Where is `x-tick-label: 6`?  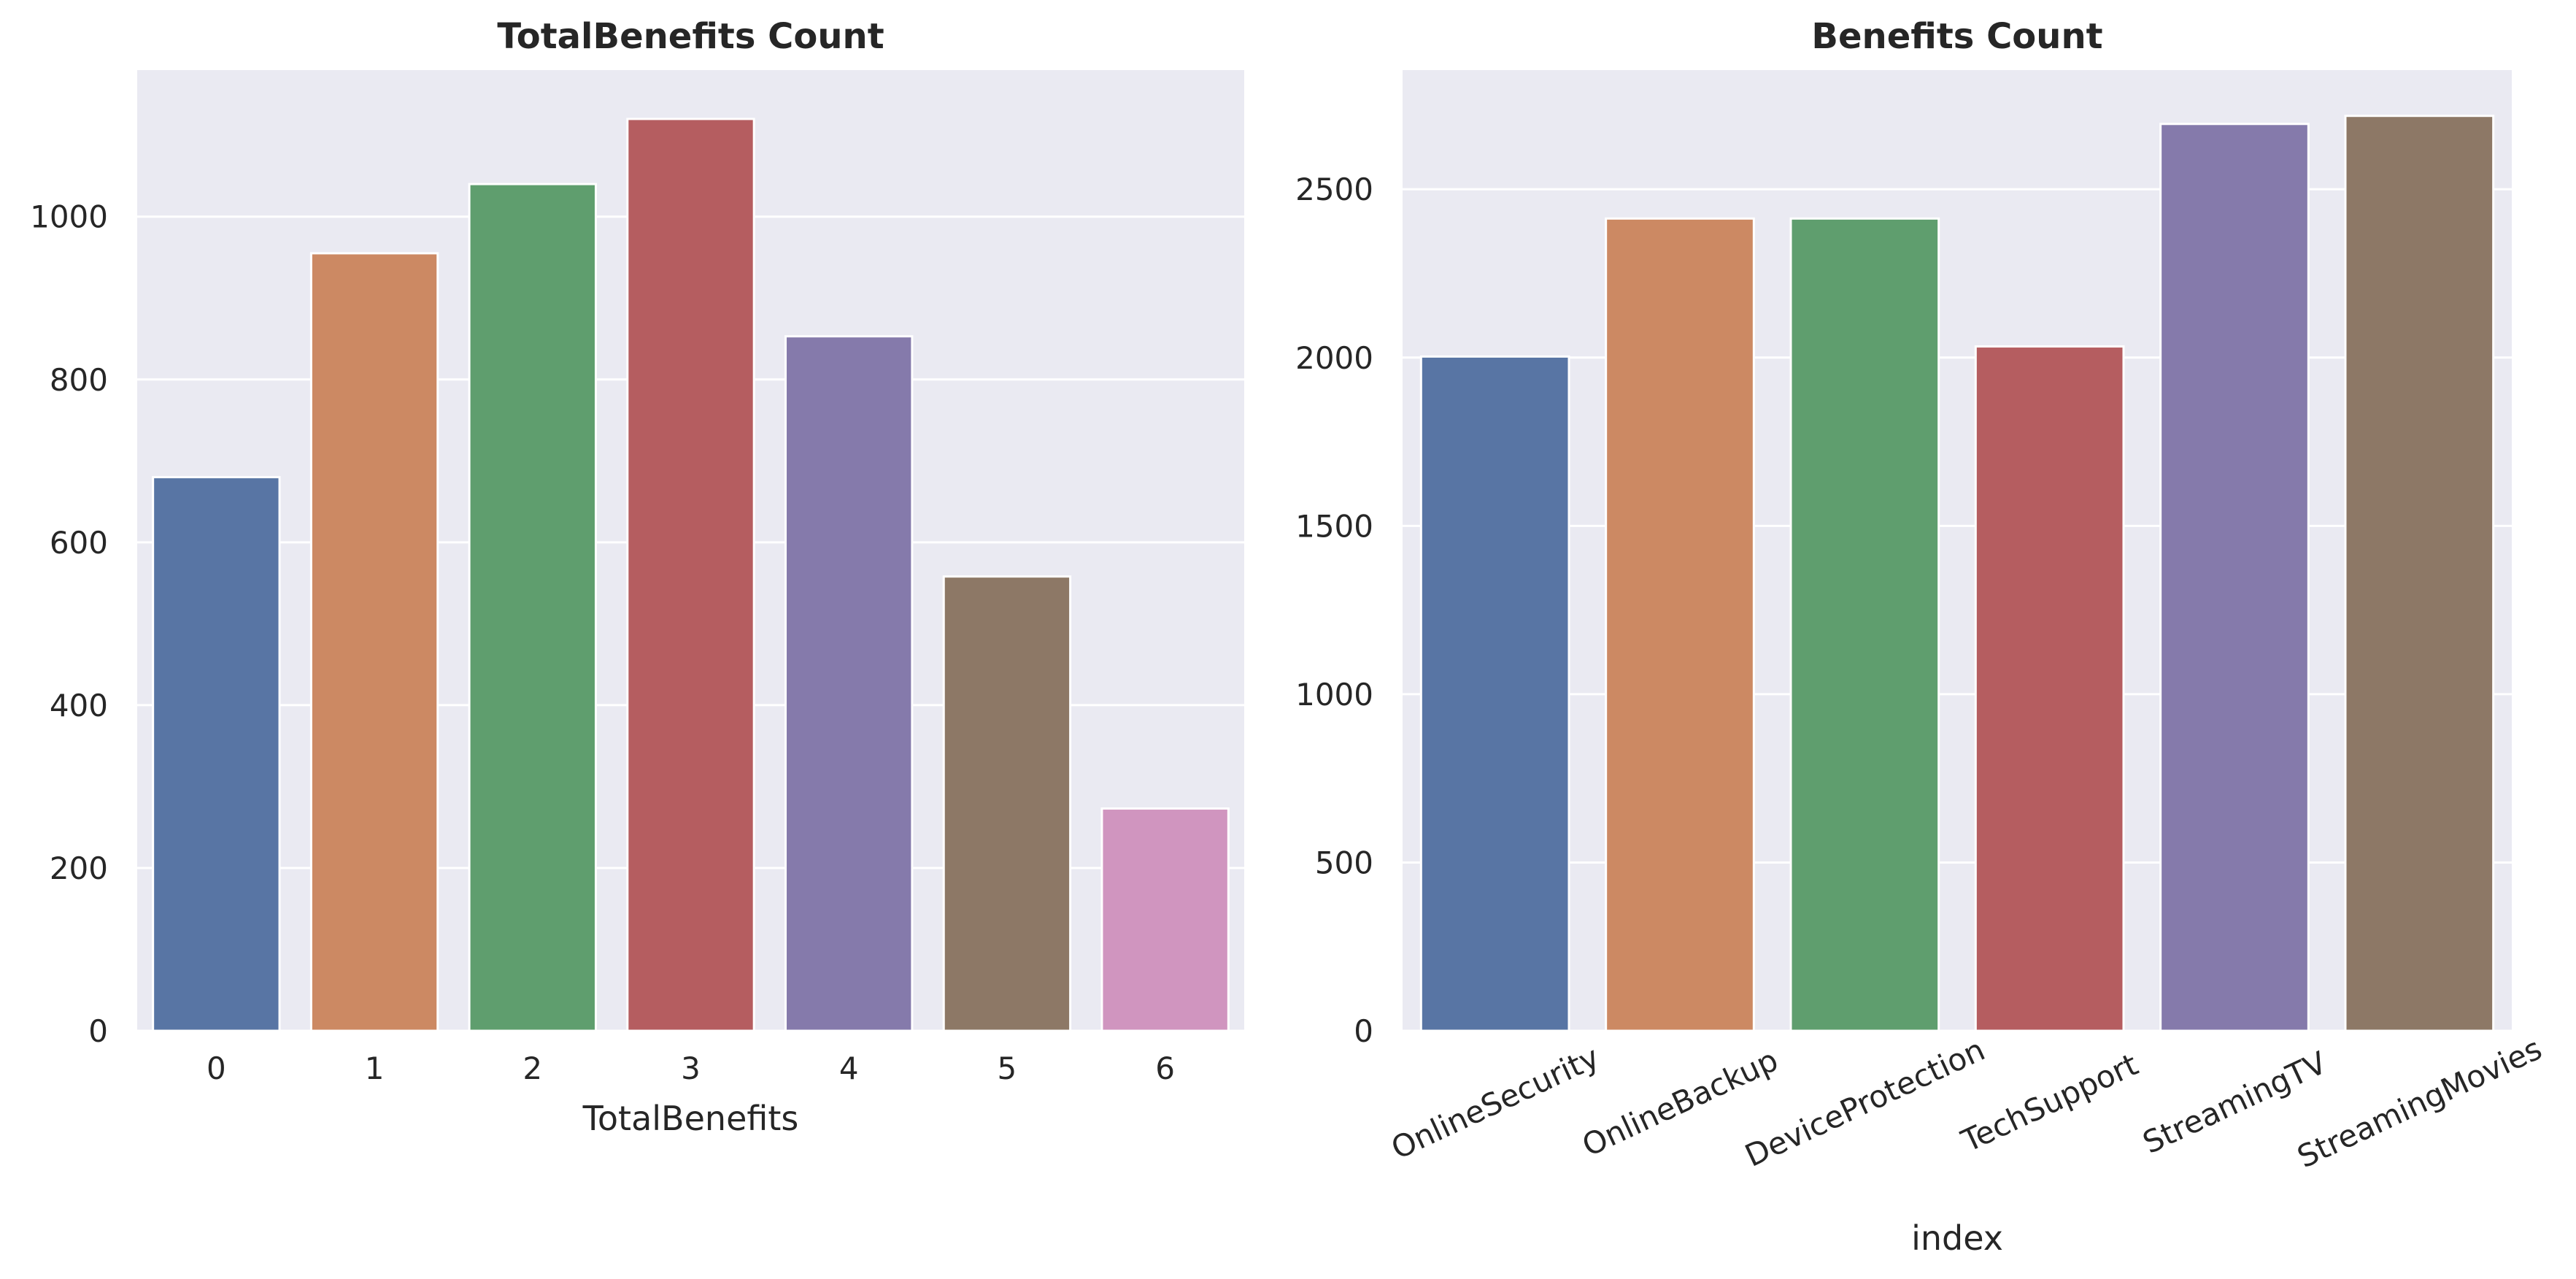
x-tick-label: 6 is located at coordinates (1165, 1069).